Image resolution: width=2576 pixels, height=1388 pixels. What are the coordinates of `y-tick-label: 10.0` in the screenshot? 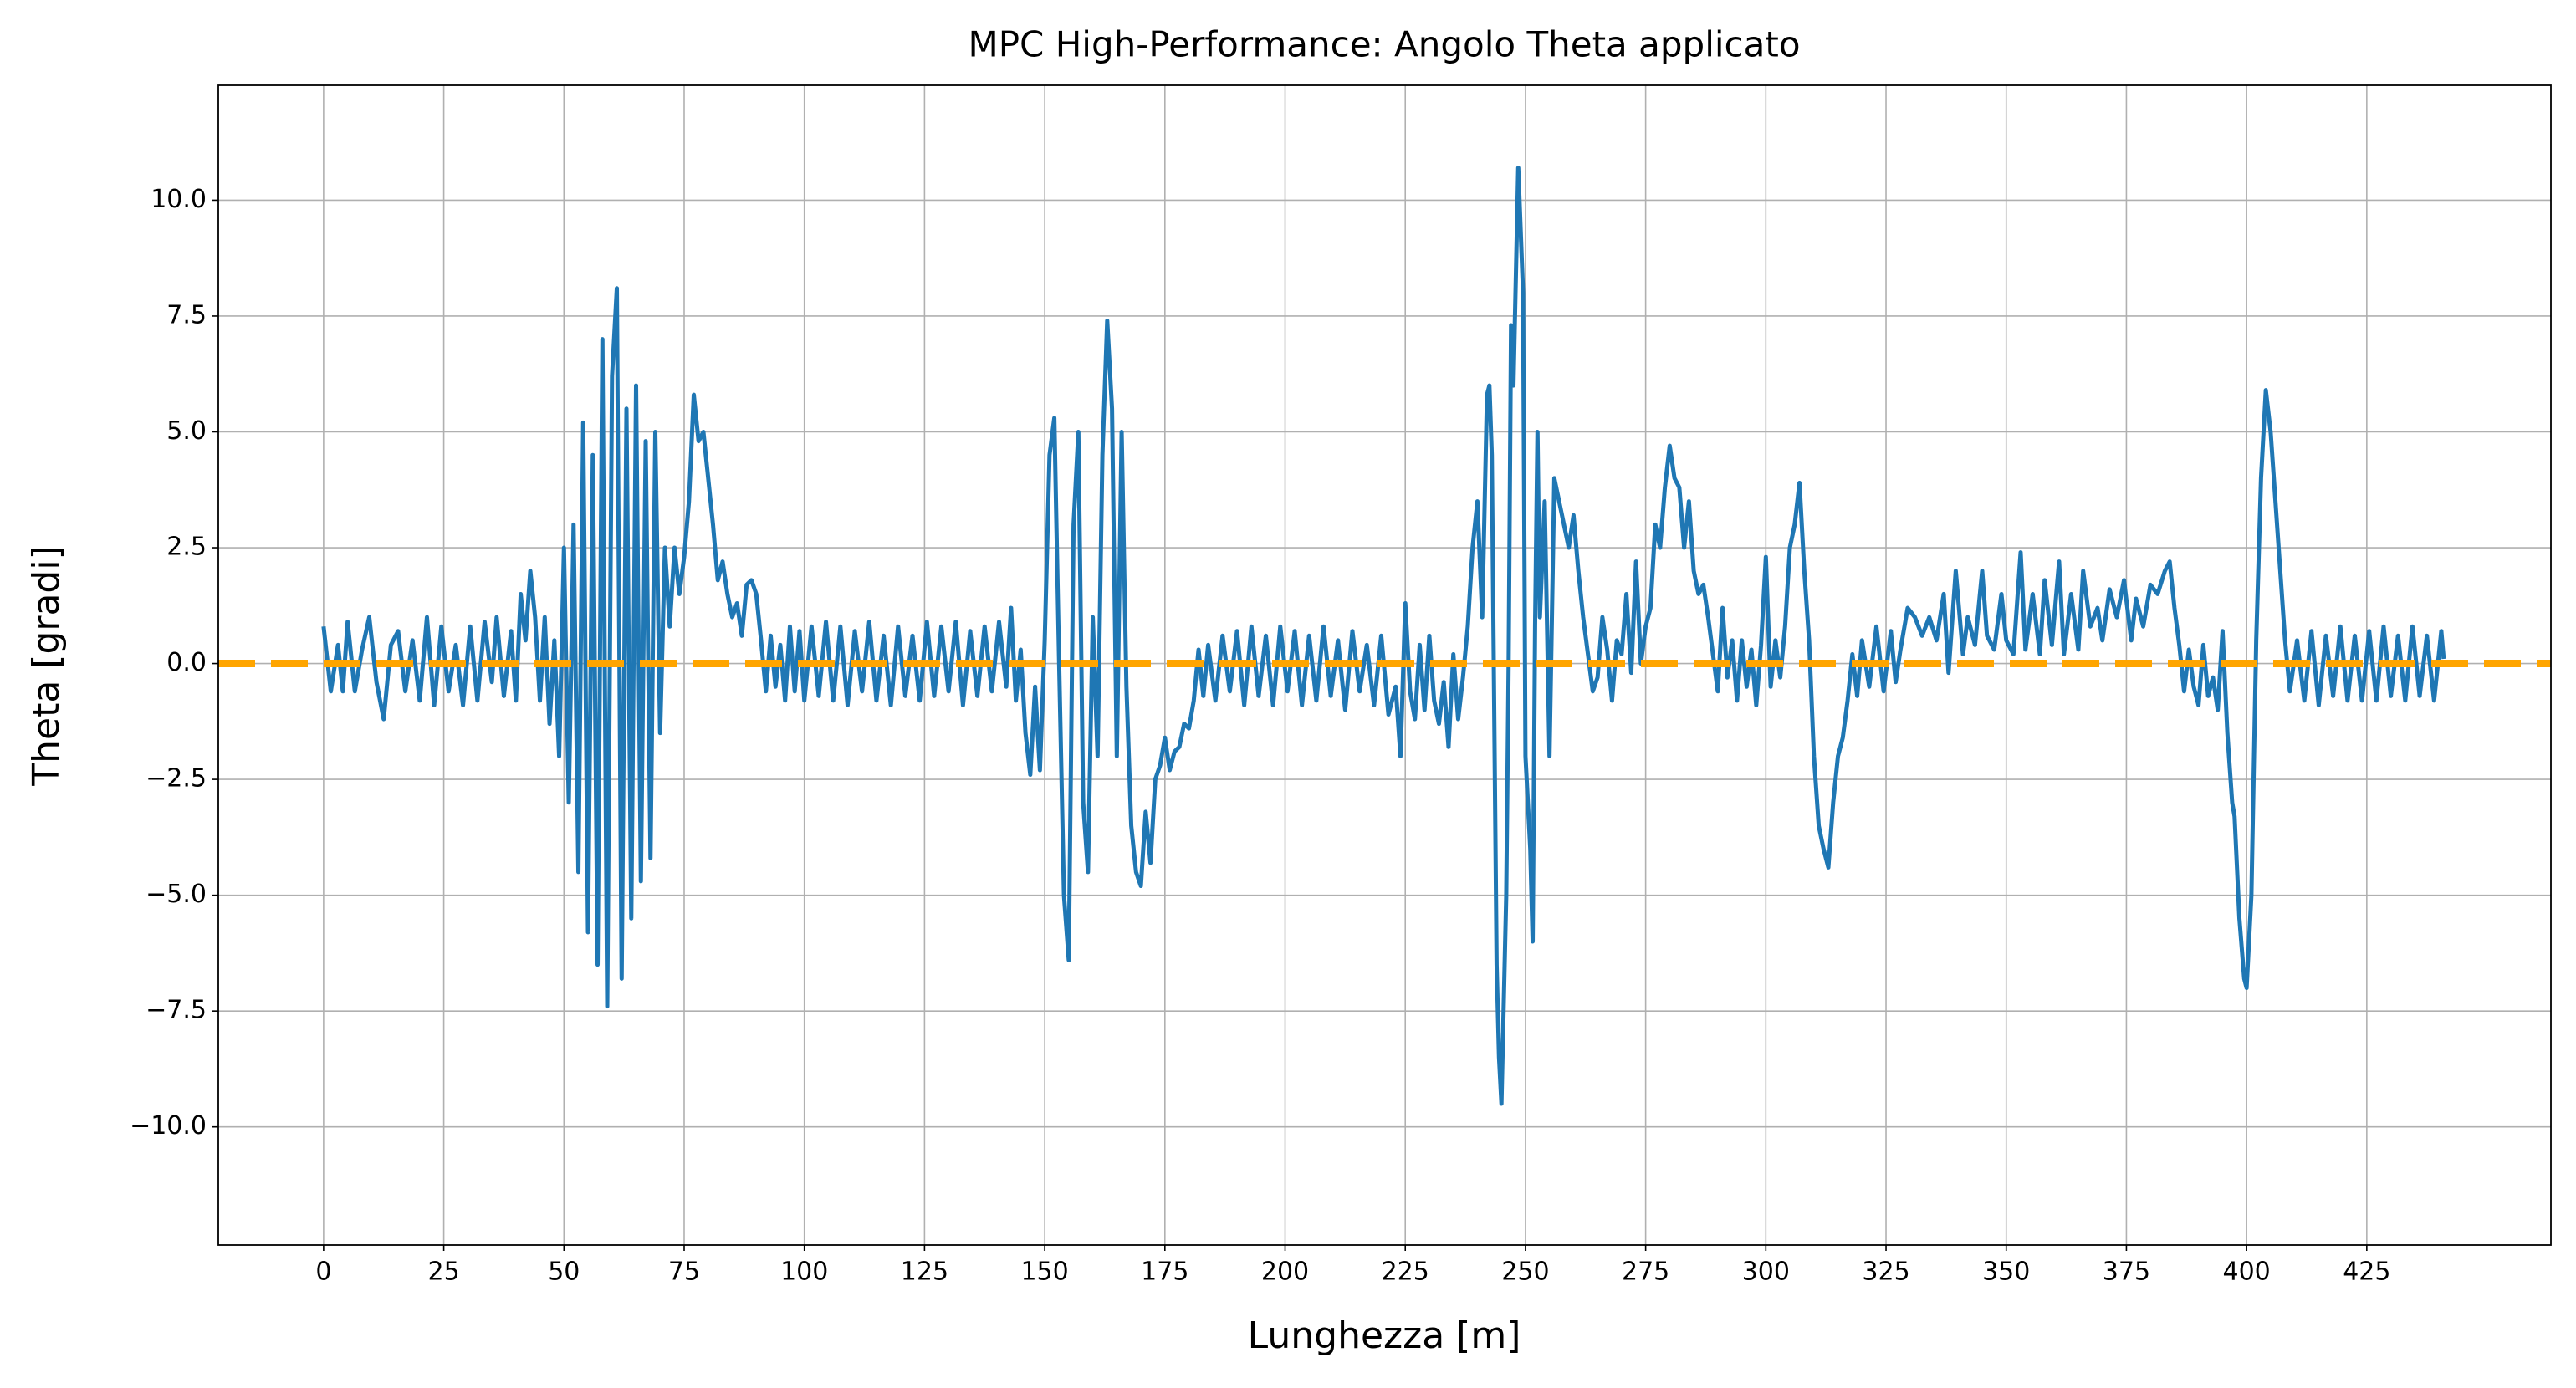 It's located at (179, 200).